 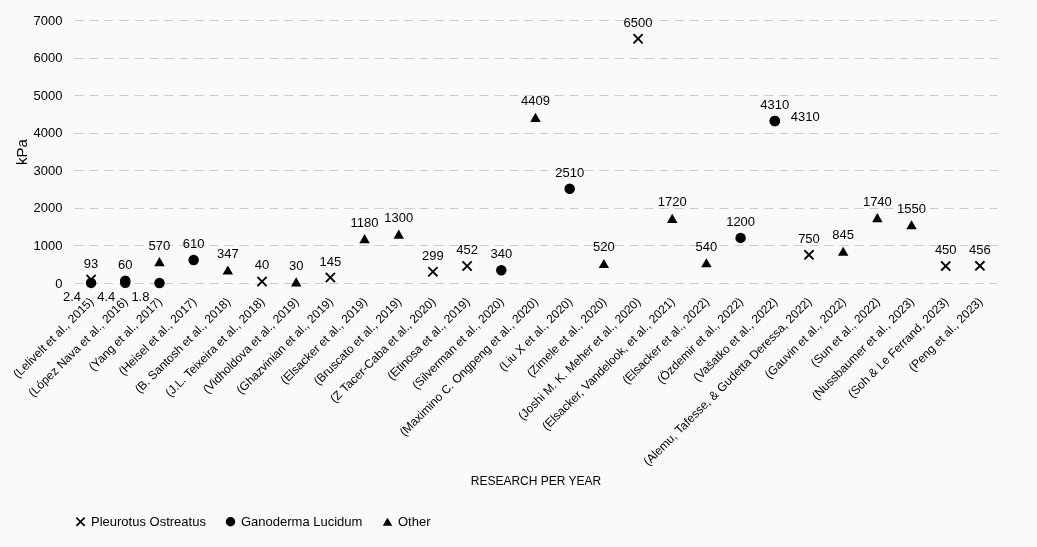 I want to click on data-label: 540, so click(x=706, y=246).